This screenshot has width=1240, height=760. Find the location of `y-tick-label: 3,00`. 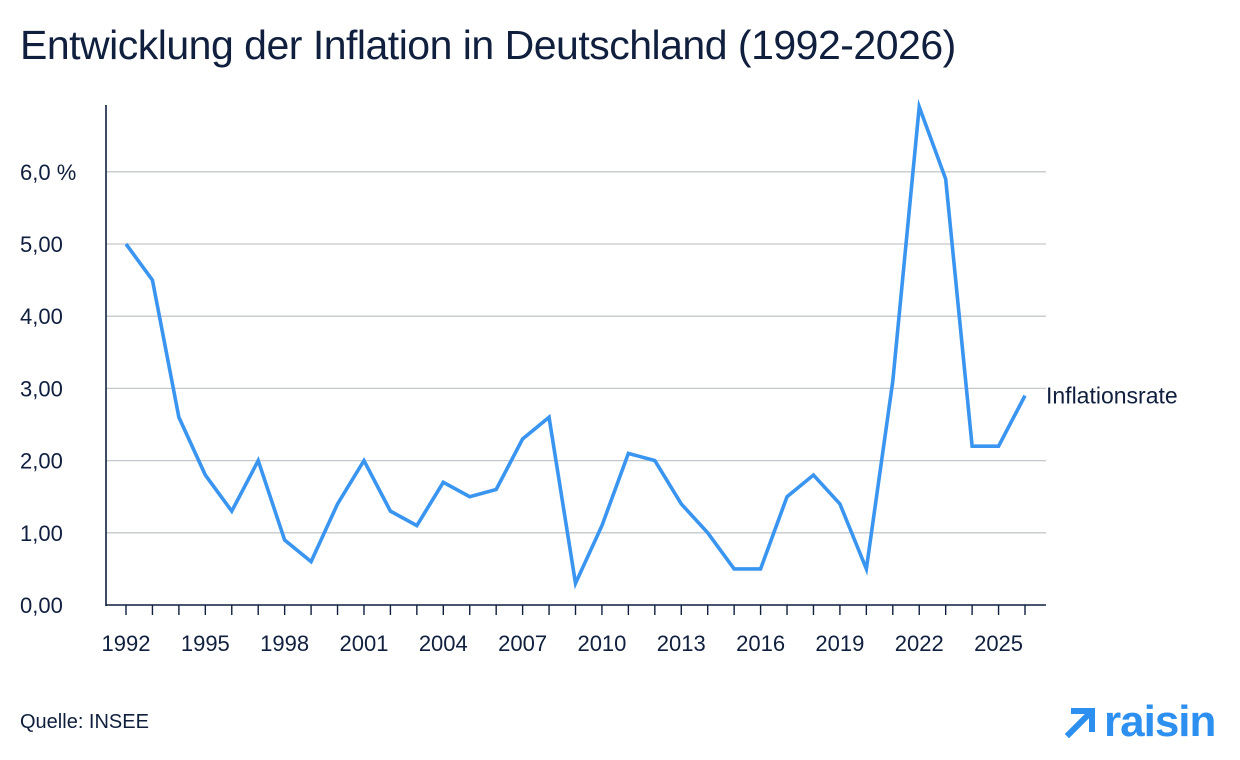

y-tick-label: 3,00 is located at coordinates (41, 388).